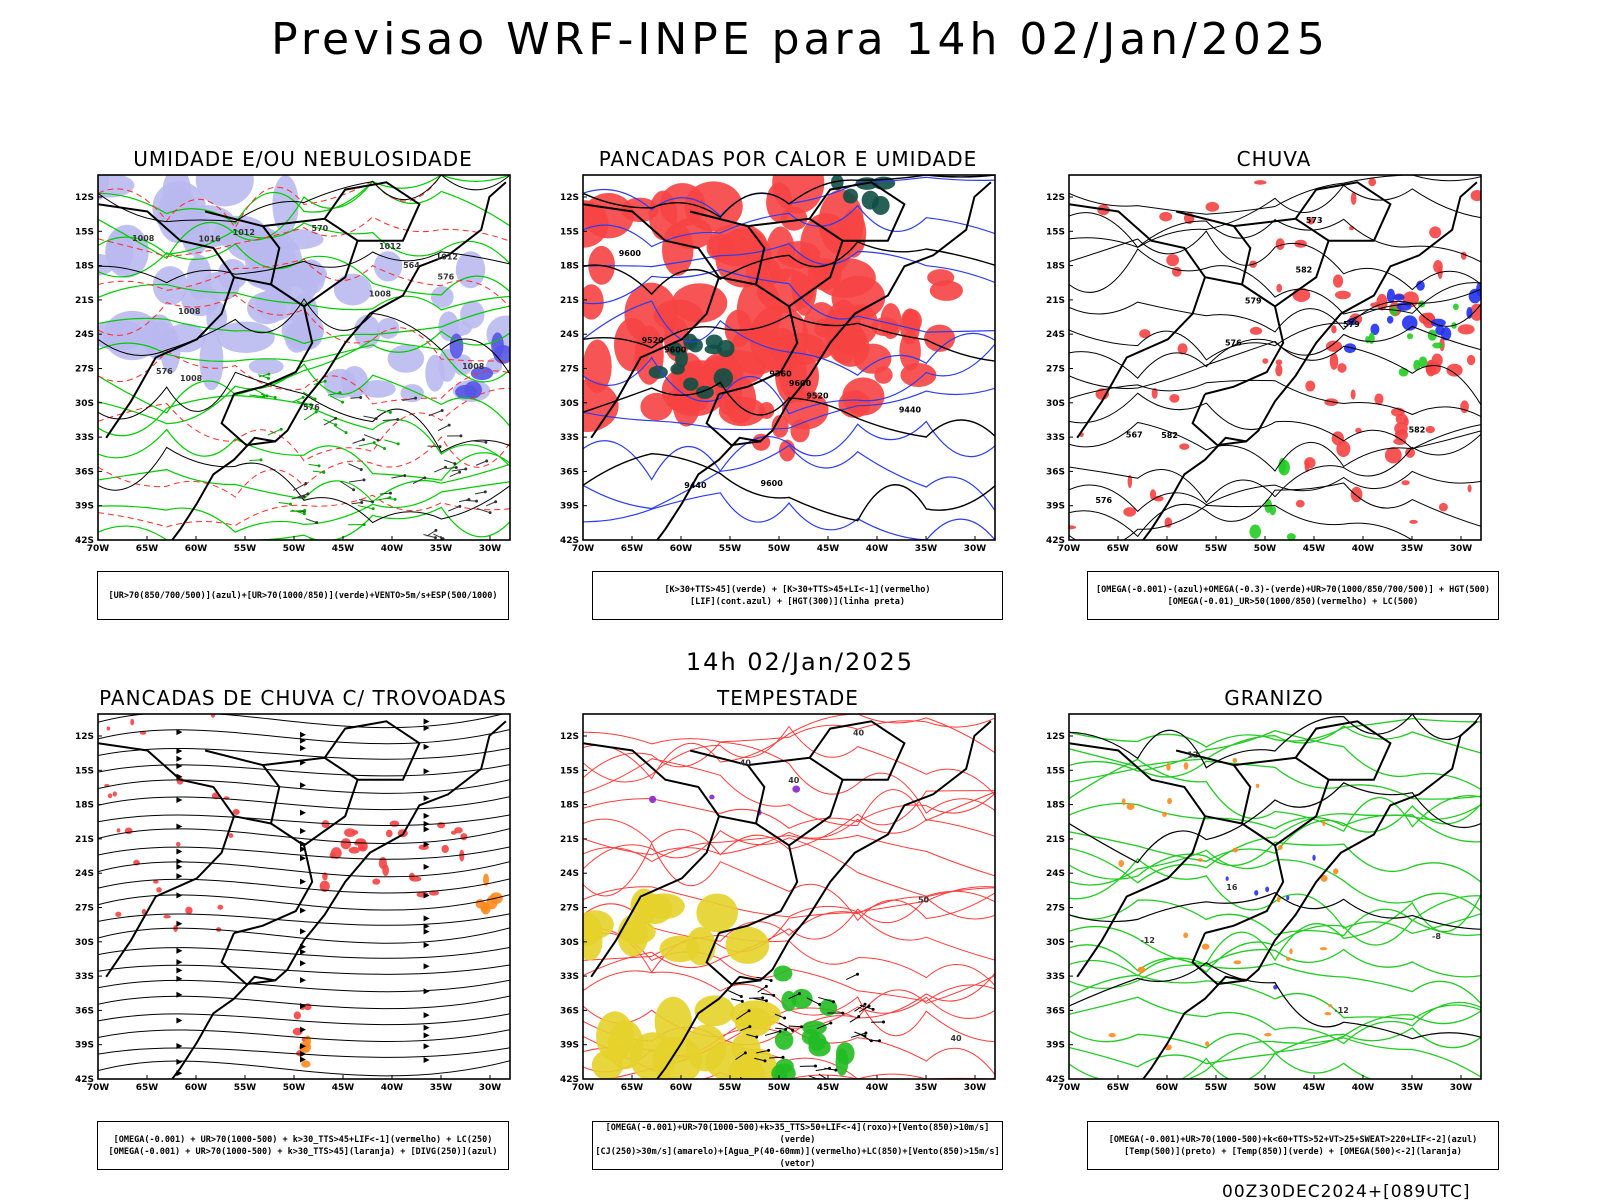 The width and height of the screenshot is (1600, 1202). What do you see at coordinates (303, 159) in the screenshot?
I see `panel-title-umidade: UMIDADE E/OU NEBULOSIDADE` at bounding box center [303, 159].